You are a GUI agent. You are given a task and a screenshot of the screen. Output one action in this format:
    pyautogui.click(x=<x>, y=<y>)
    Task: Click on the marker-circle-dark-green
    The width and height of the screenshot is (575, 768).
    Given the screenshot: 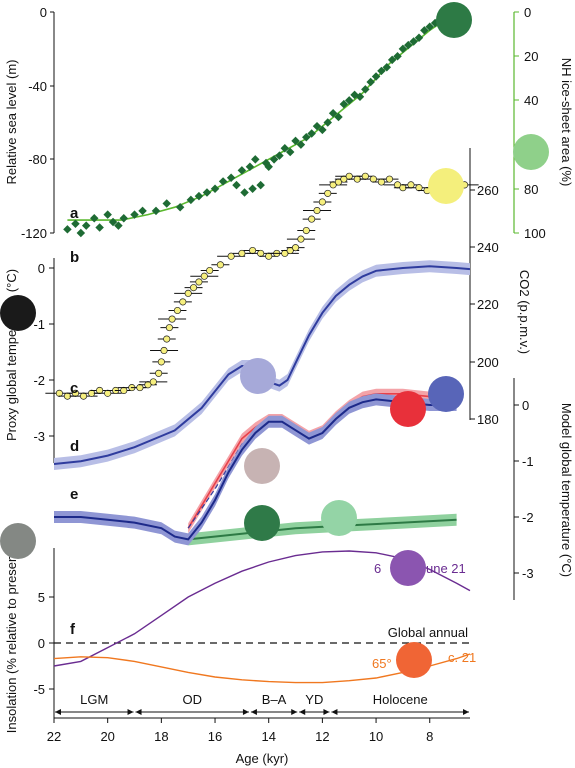 What is the action you would take?
    pyautogui.click(x=454, y=20)
    